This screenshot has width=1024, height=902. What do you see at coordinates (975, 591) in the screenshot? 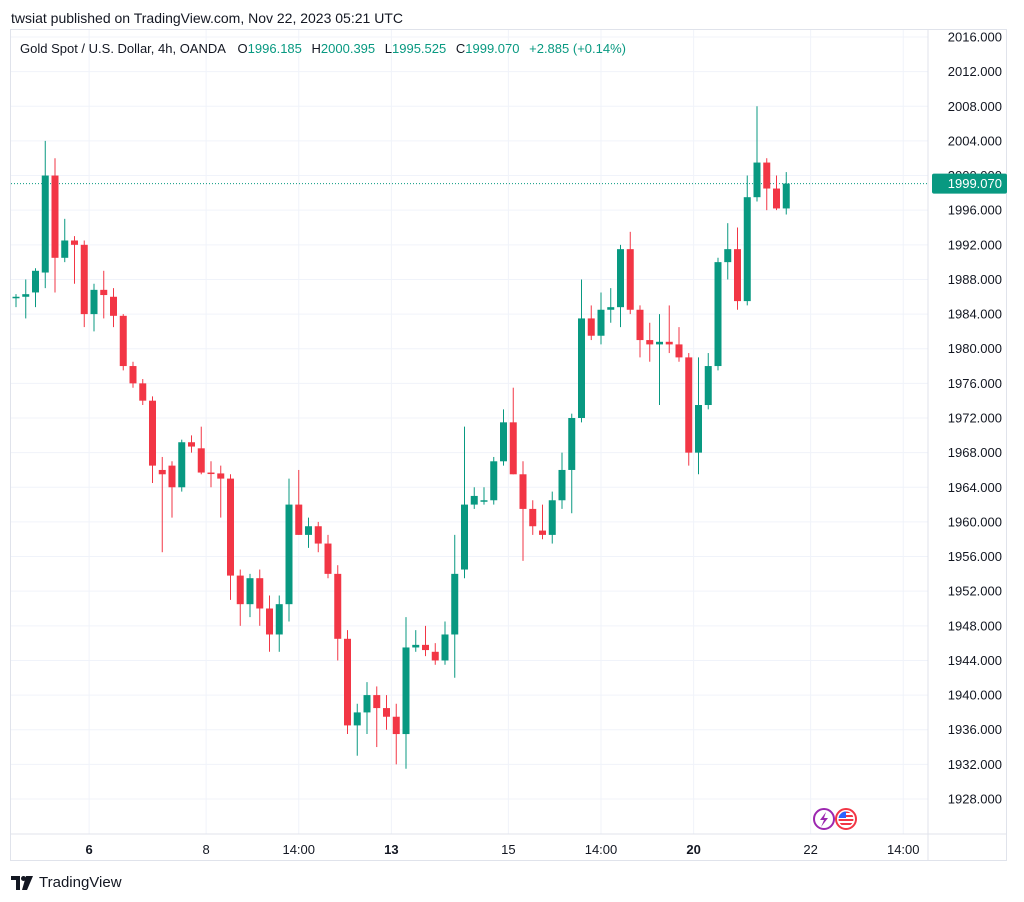
I see `y-tick-label: 1952.000` at bounding box center [975, 591].